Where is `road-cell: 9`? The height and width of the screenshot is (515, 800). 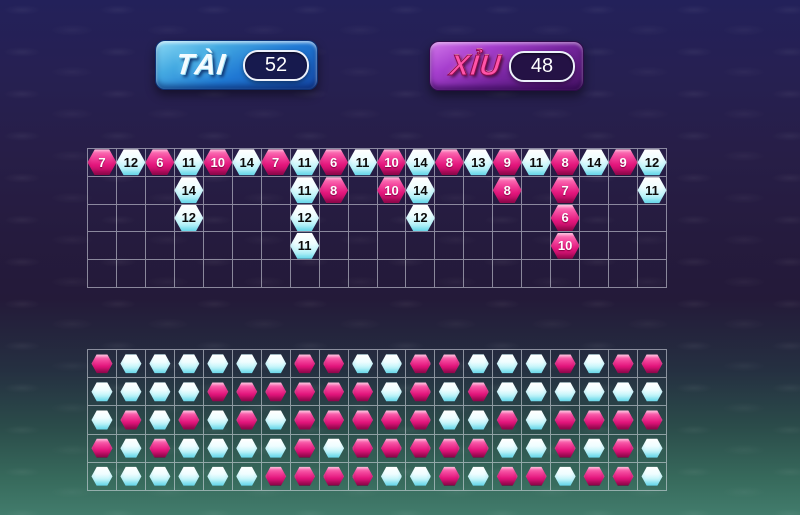 road-cell: 9 is located at coordinates (507, 163).